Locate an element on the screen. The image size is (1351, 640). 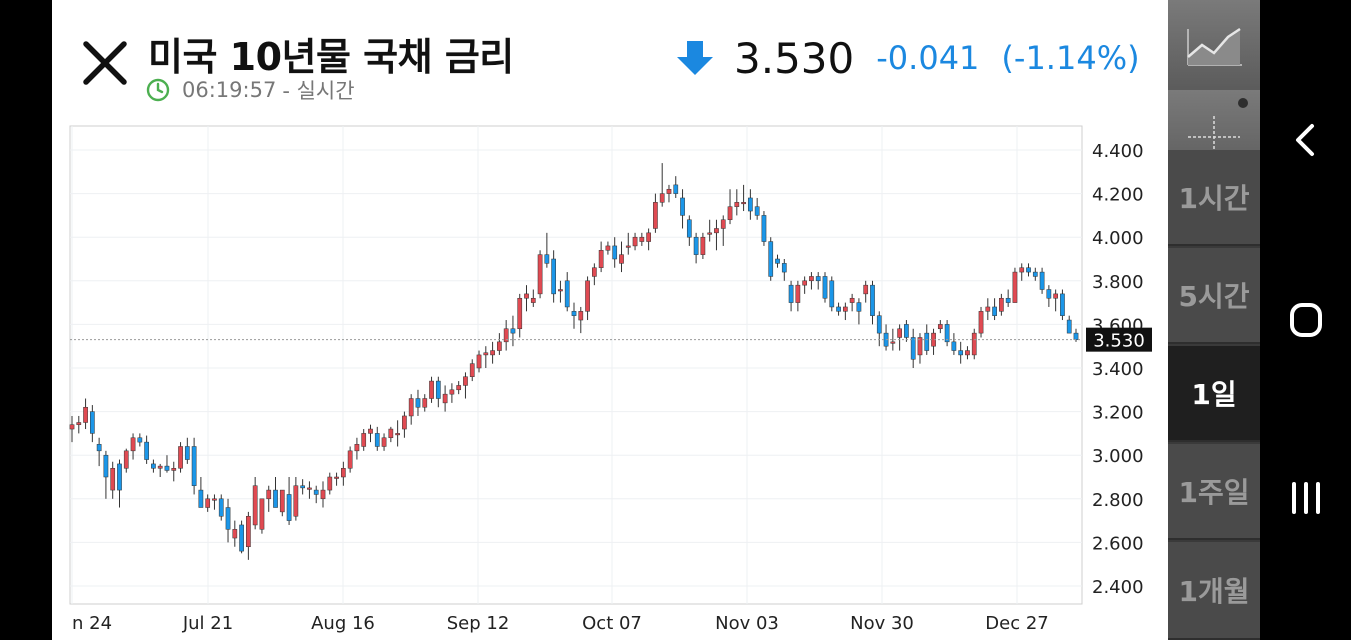
price-summary: 3.530 -0.041 (-1.14%) is located at coordinates (908, 58).